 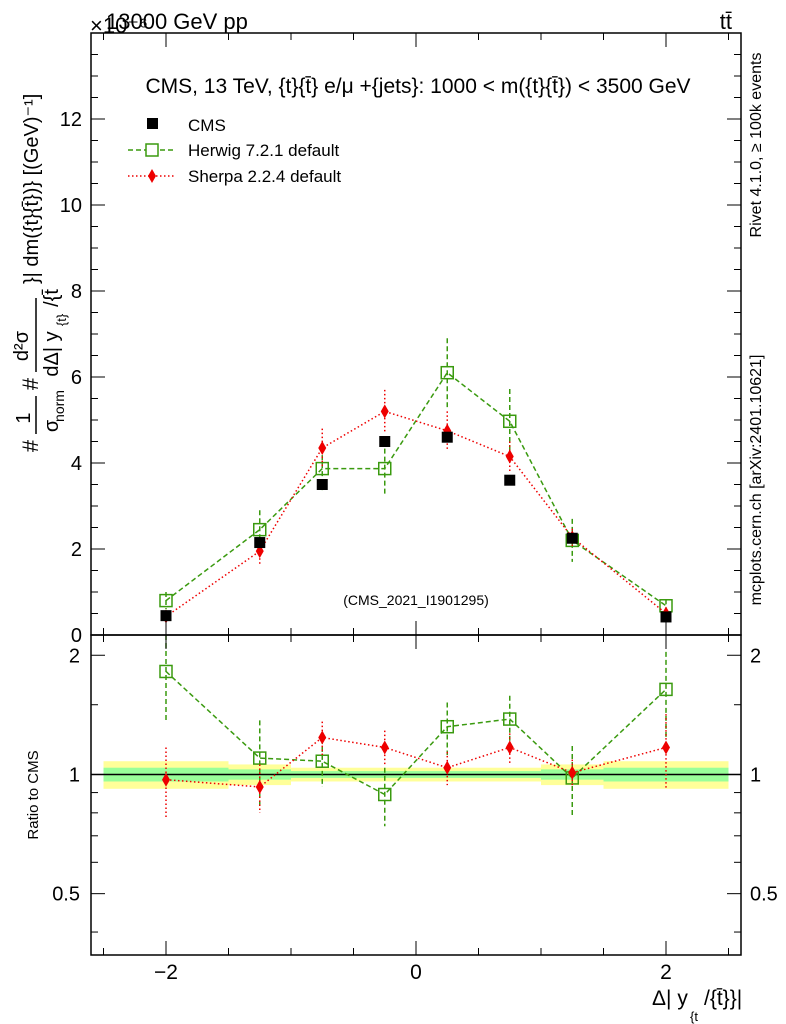 What do you see at coordinates (71, 206) in the screenshot?
I see `main-y-tick-label: 10` at bounding box center [71, 206].